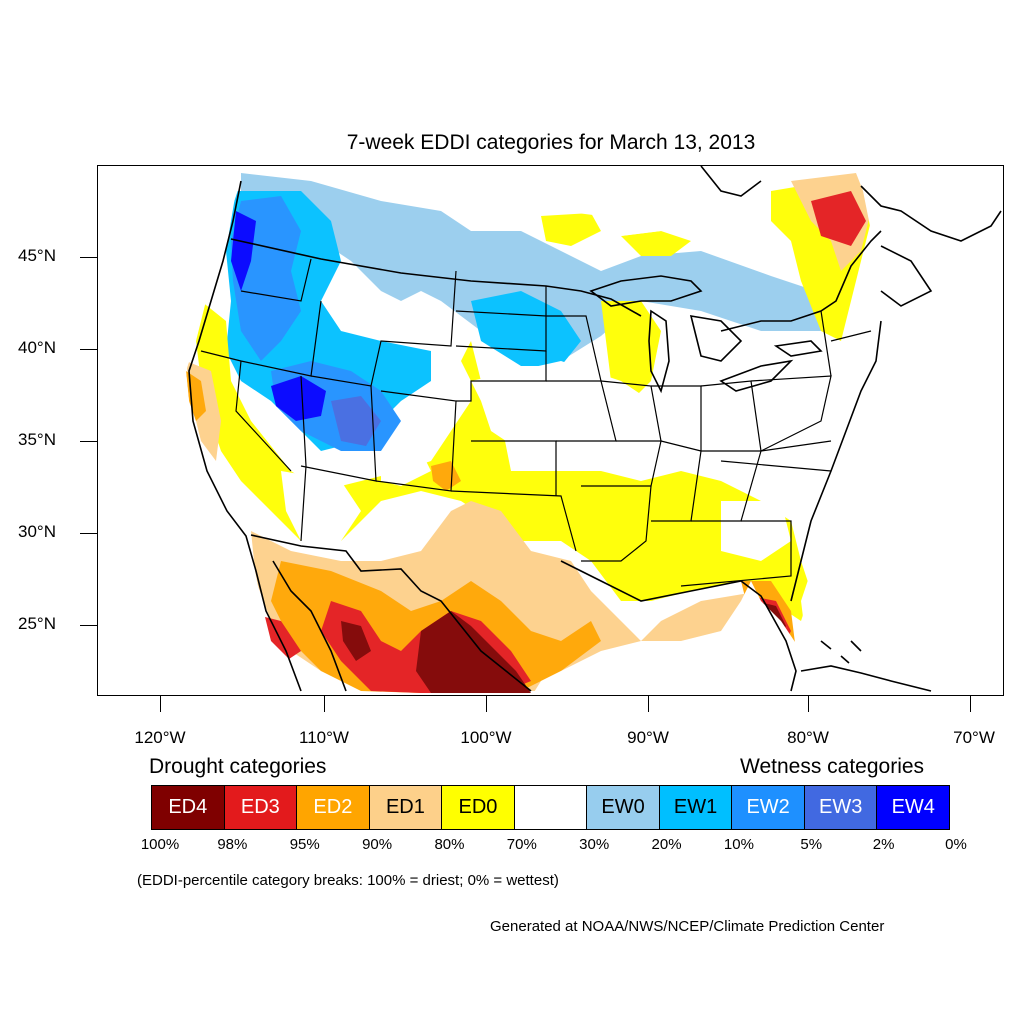 The width and height of the screenshot is (1024, 1024). Describe the element at coordinates (798, 348) in the screenshot. I see `lake-ontario` at that location.